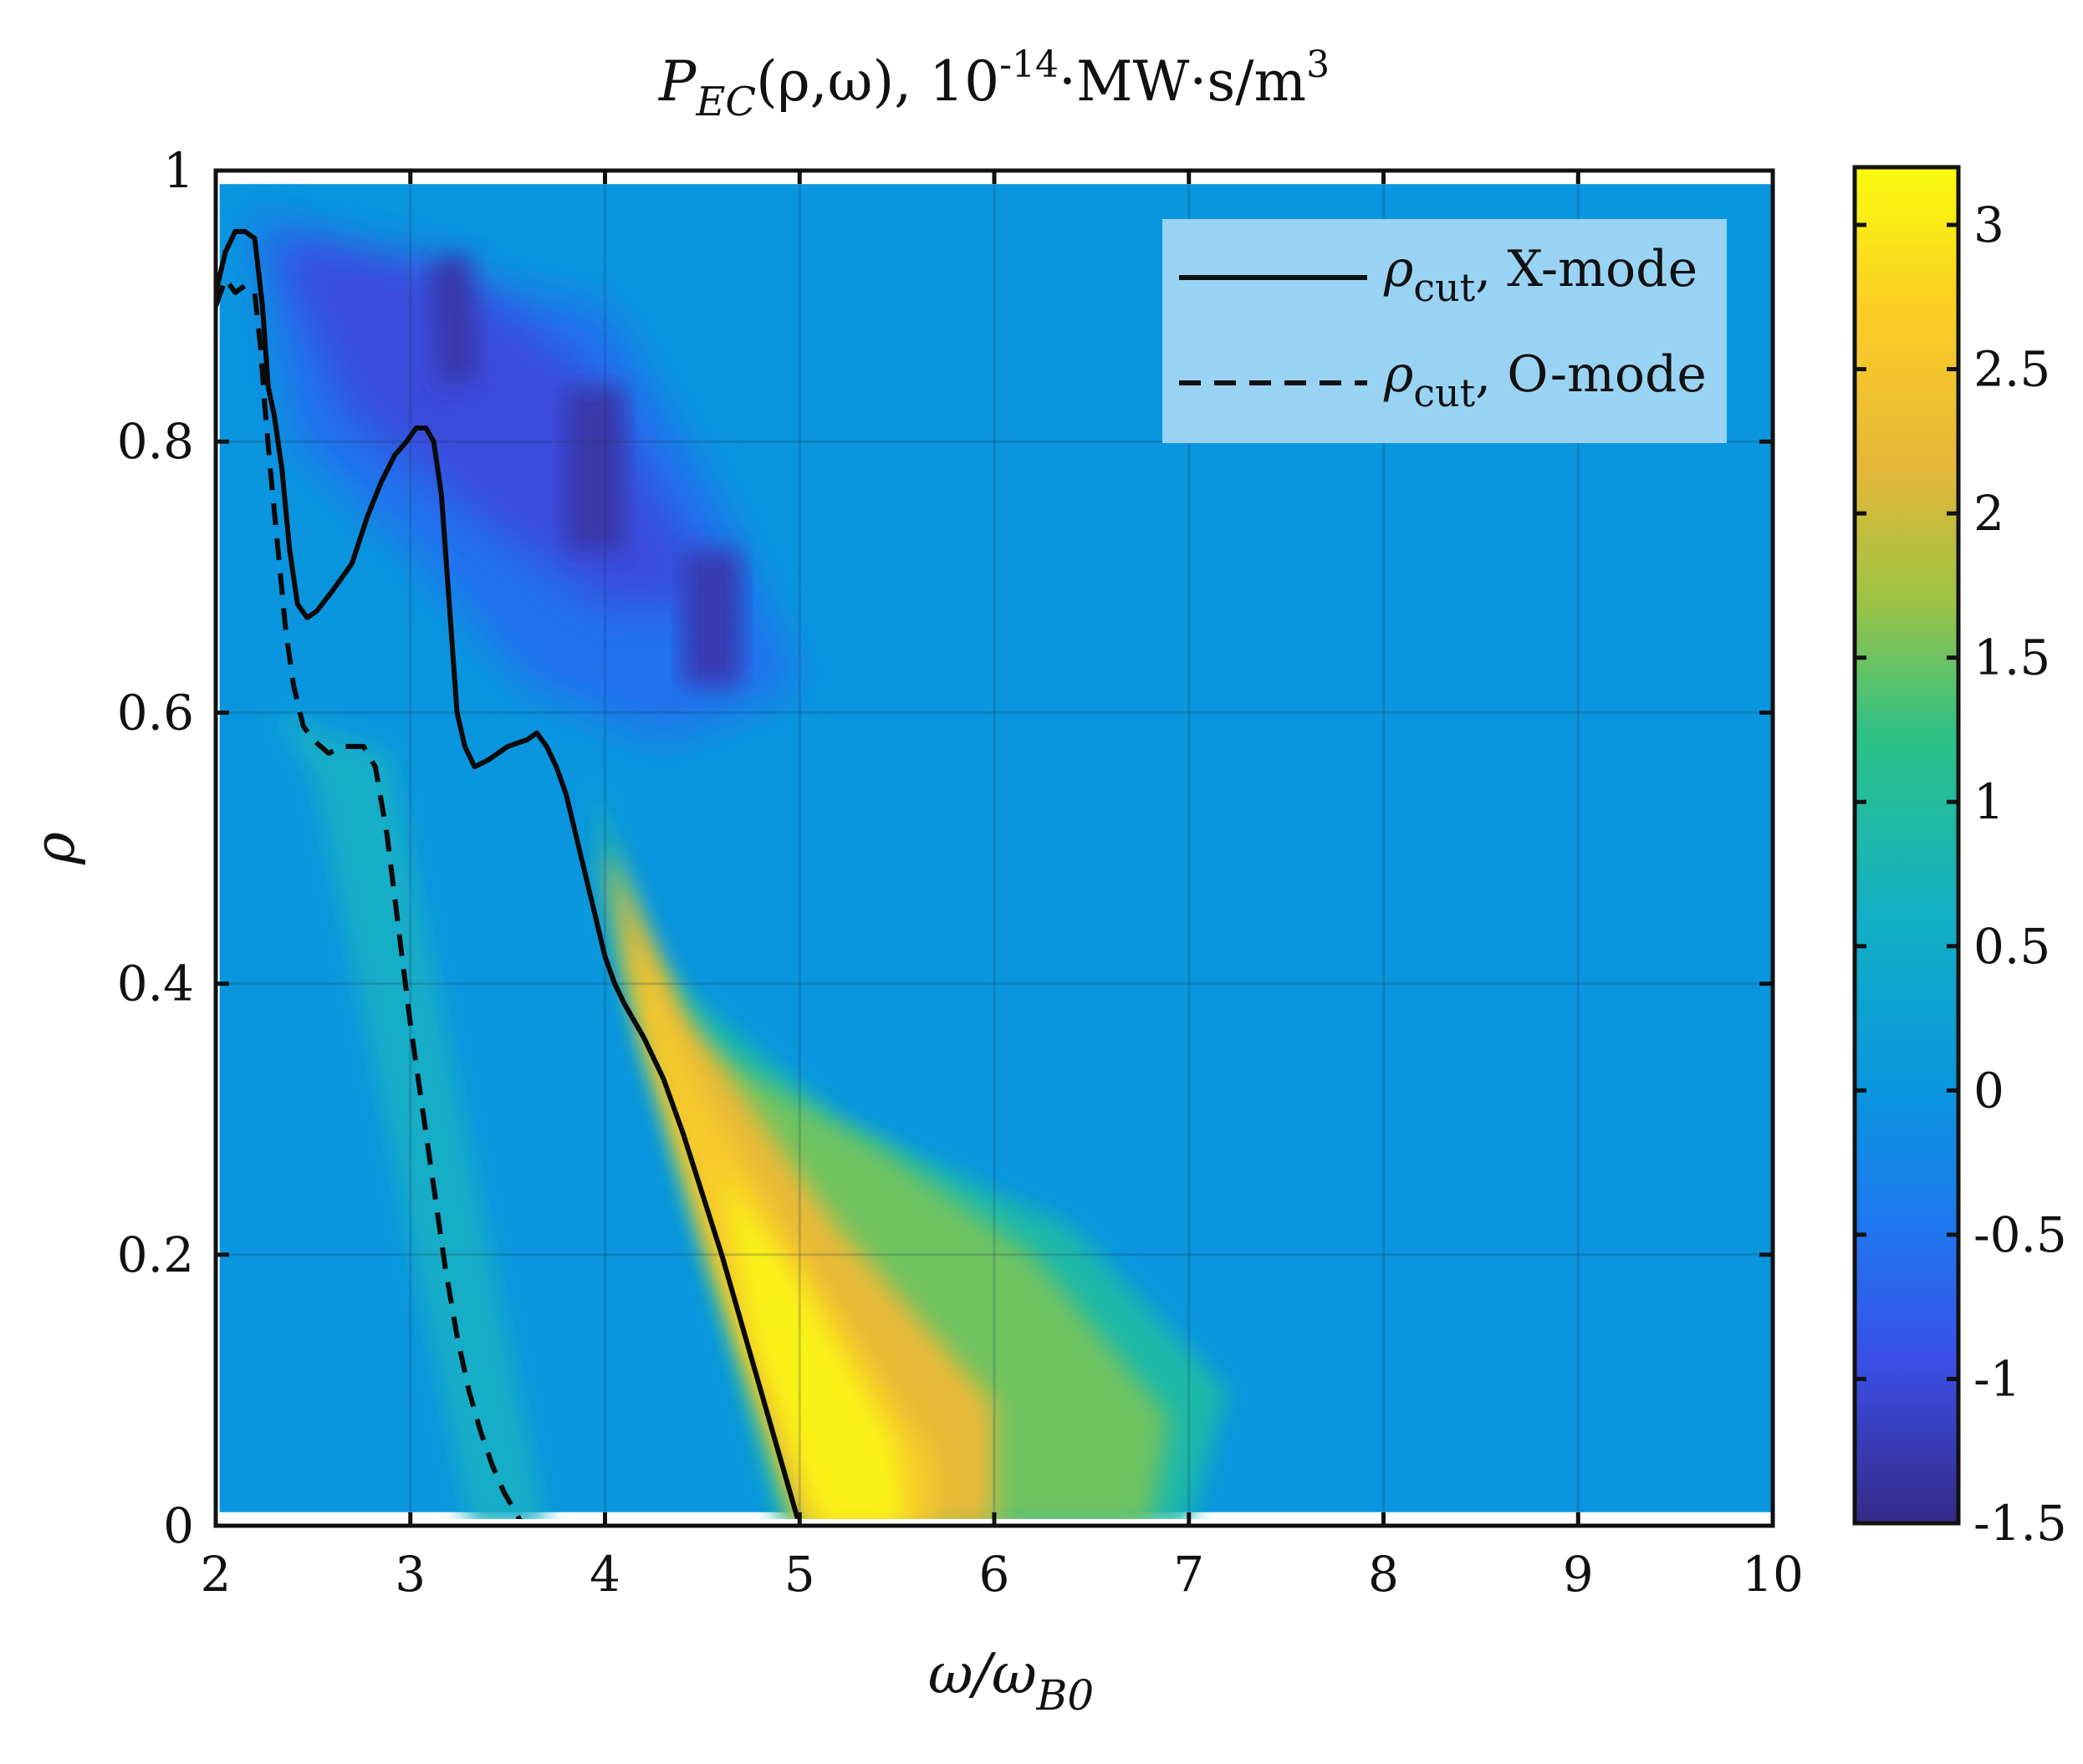  What do you see at coordinates (1988, 1090) in the screenshot?
I see `colorbar-tick-label: 0` at bounding box center [1988, 1090].